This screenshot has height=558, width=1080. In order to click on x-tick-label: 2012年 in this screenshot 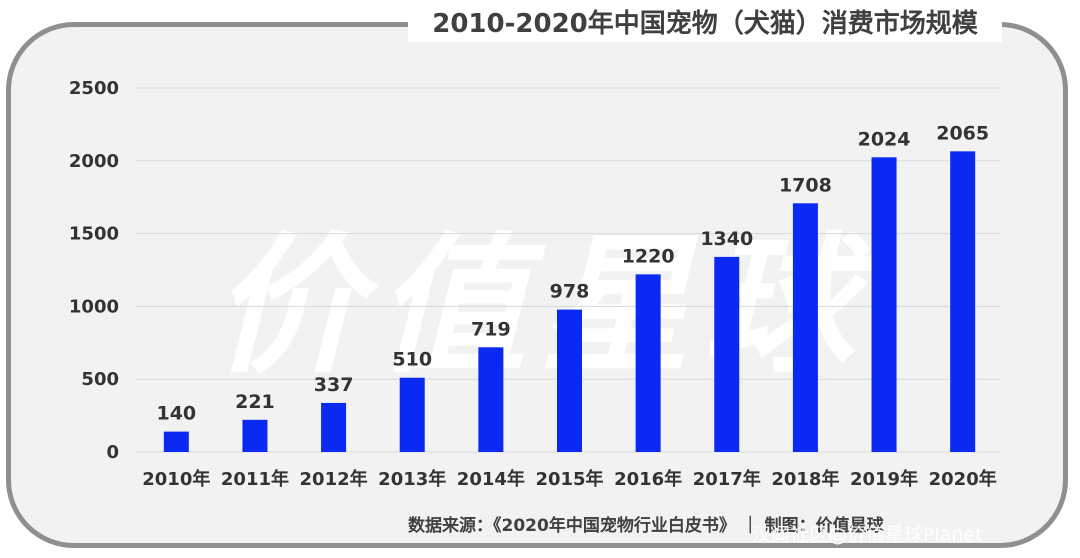, I will do `click(334, 479)`.